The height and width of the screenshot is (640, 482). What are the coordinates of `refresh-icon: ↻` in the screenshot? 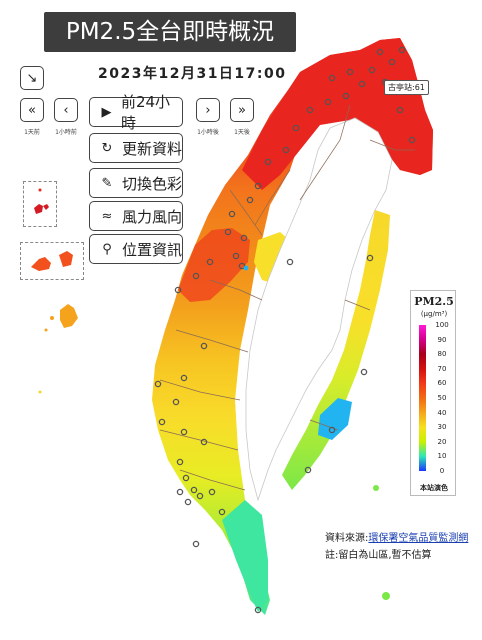 It's located at (107, 148).